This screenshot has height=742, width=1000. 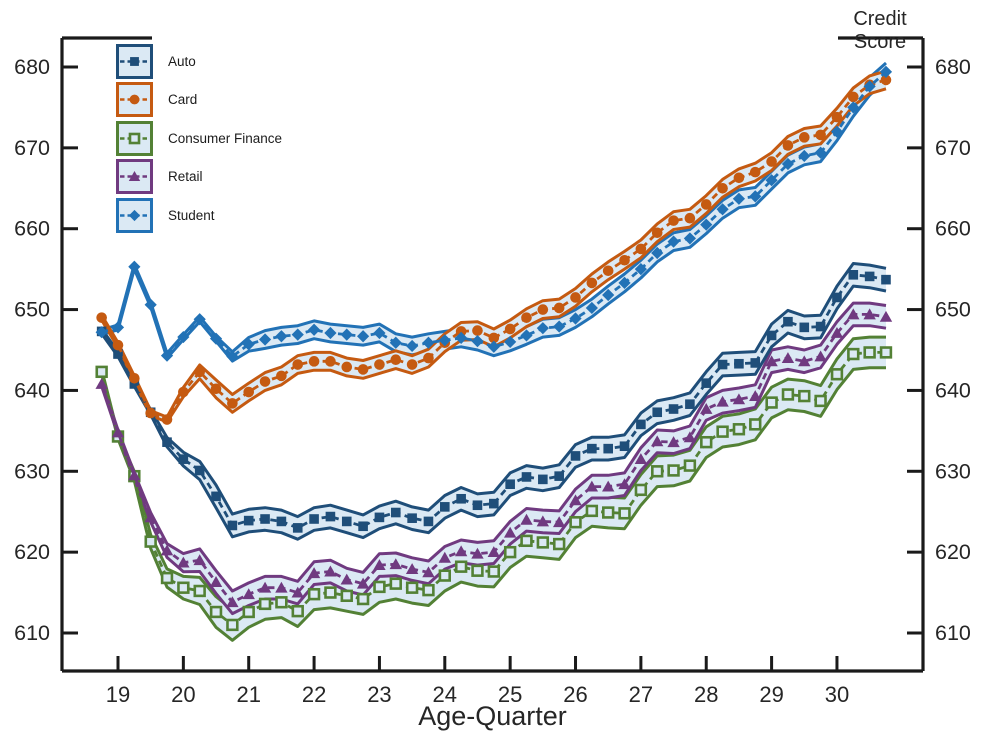 What do you see at coordinates (248, 694) in the screenshot?
I see `svg-text: 21` at bounding box center [248, 694].